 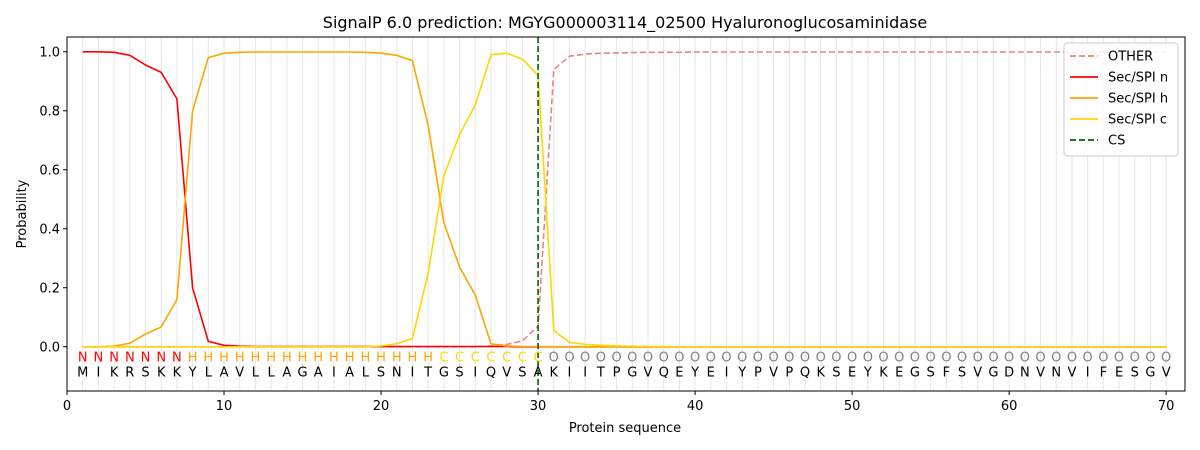 What do you see at coordinates (49, 52) in the screenshot?
I see `y-tick-label: 1.0` at bounding box center [49, 52].